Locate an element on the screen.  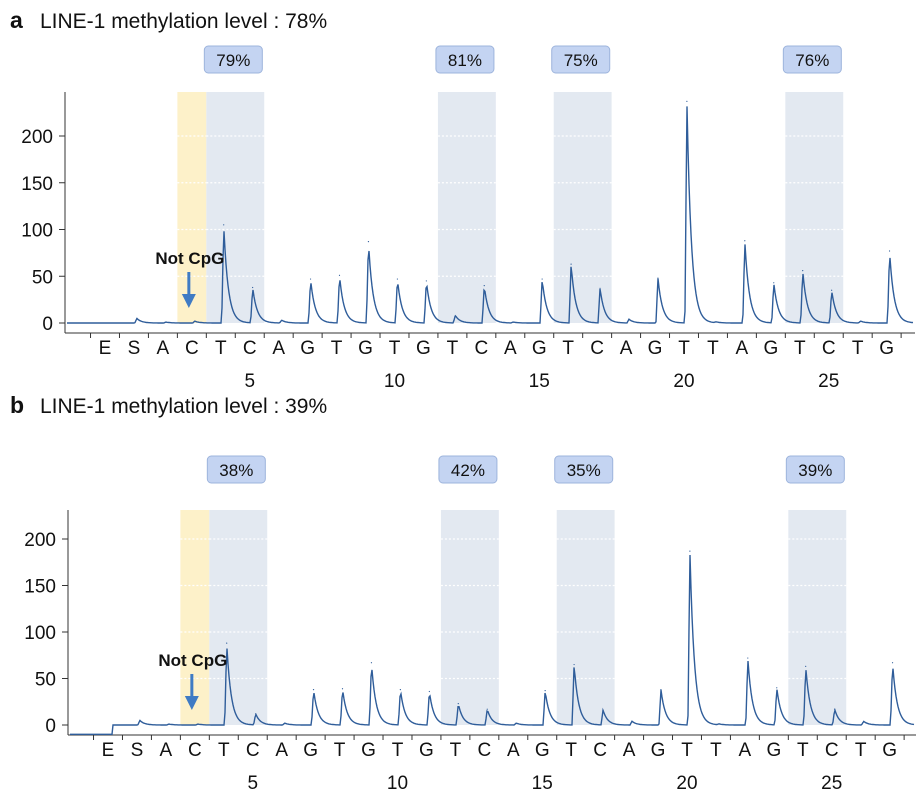
methylation-percent-label: 39% is located at coordinates (815, 470).